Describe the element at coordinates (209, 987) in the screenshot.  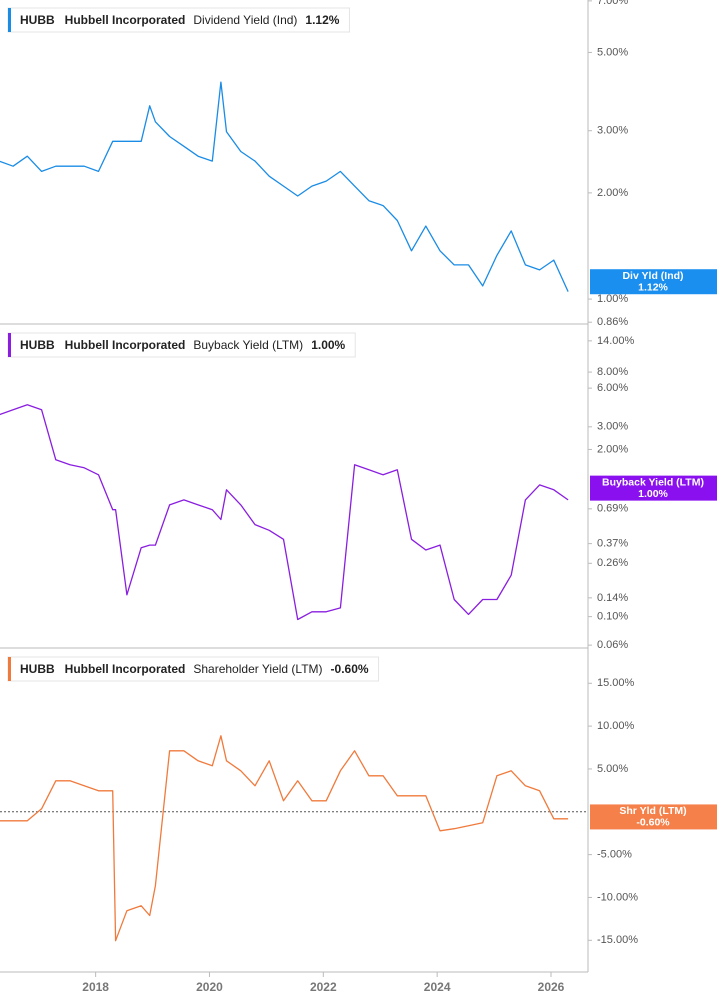
I see `x-tick-label: 2020` at that location.